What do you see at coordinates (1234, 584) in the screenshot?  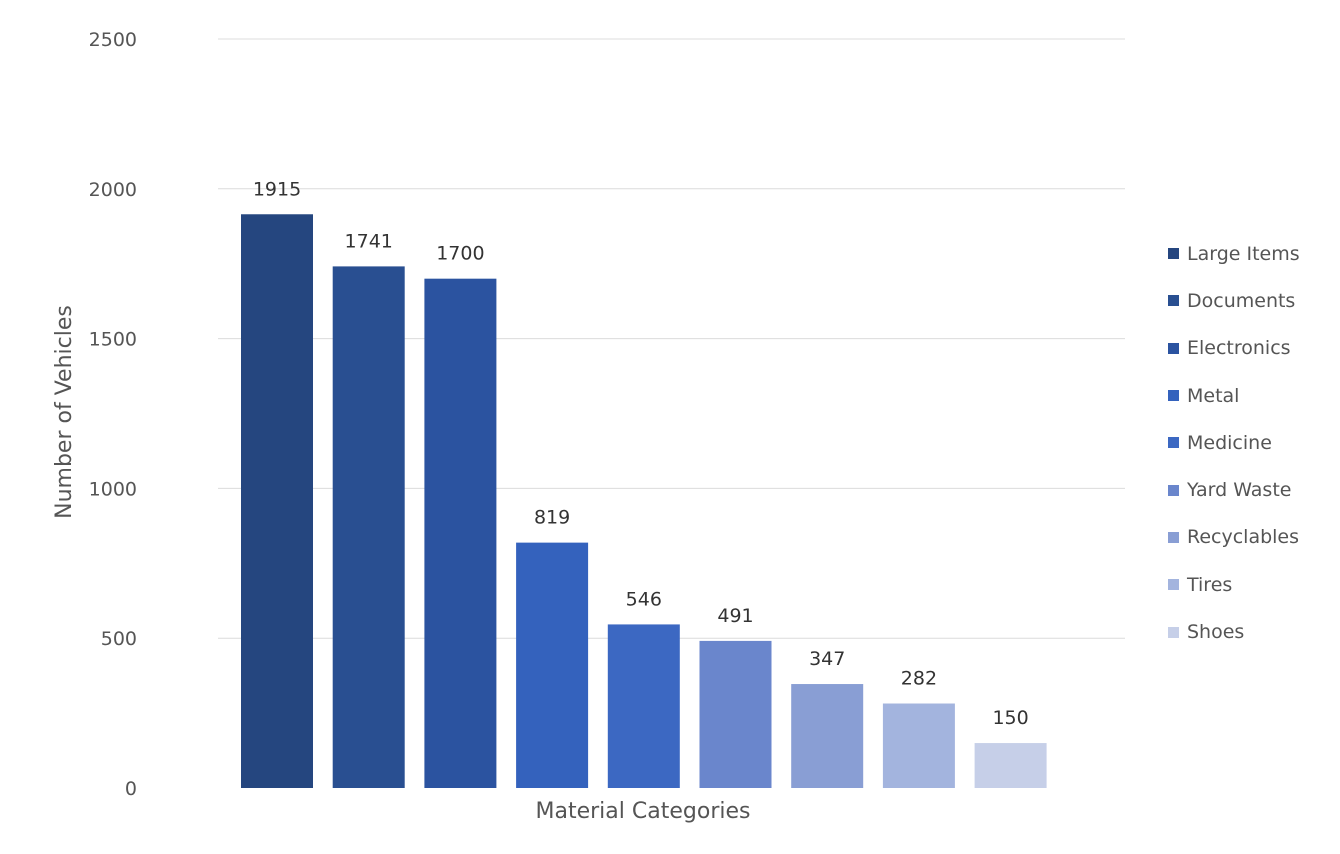 I see `legend-item: Tires` at bounding box center [1234, 584].